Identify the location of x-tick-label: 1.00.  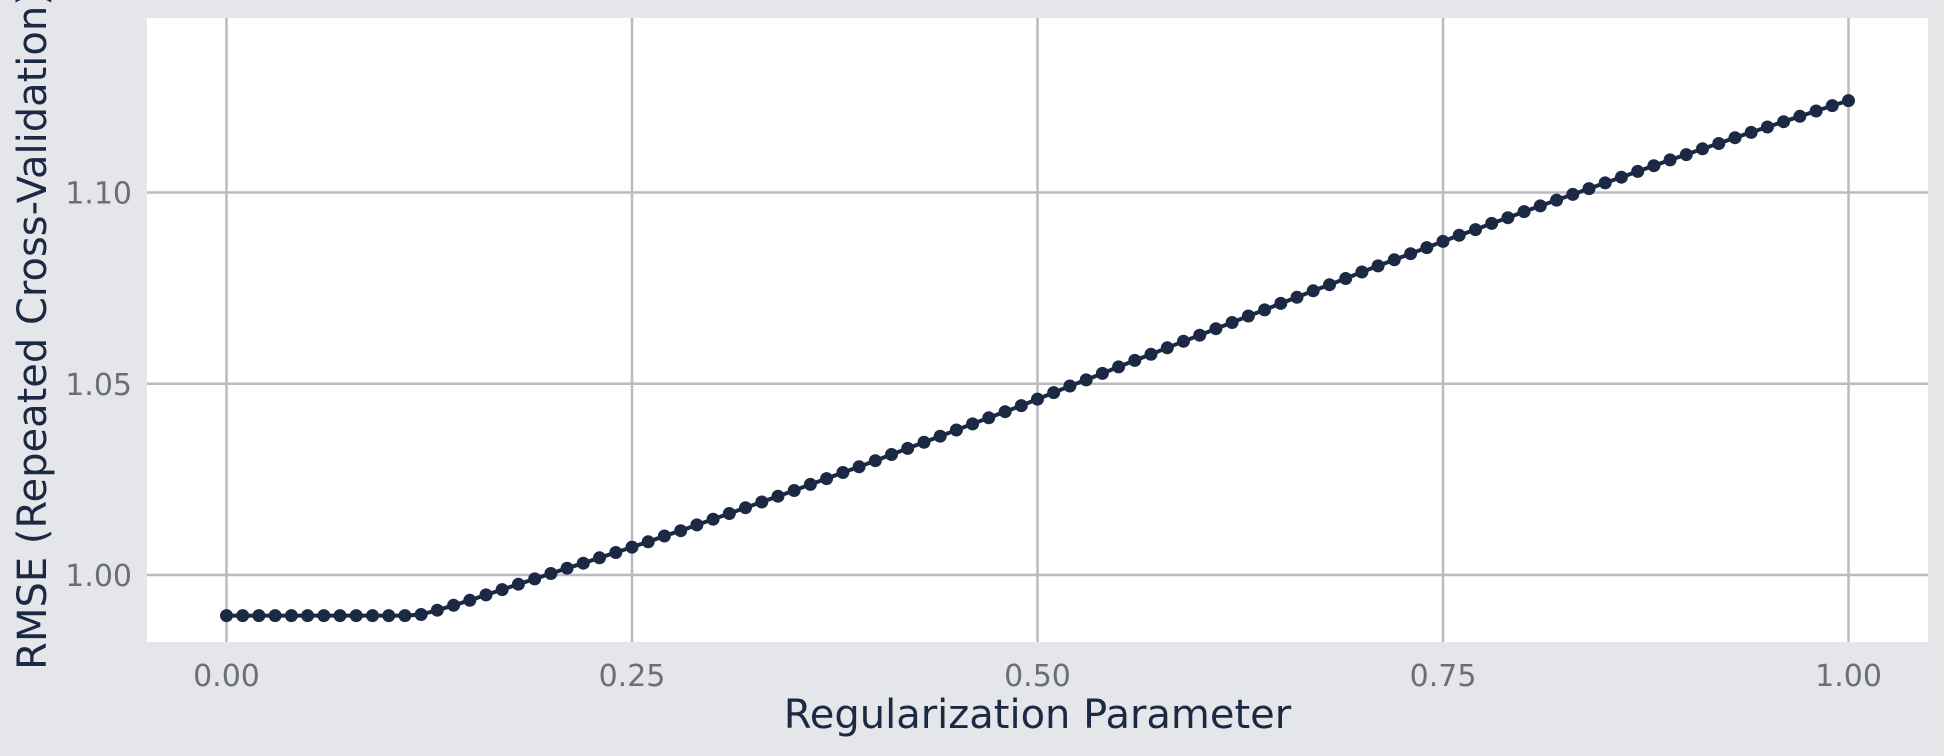
(1848, 676).